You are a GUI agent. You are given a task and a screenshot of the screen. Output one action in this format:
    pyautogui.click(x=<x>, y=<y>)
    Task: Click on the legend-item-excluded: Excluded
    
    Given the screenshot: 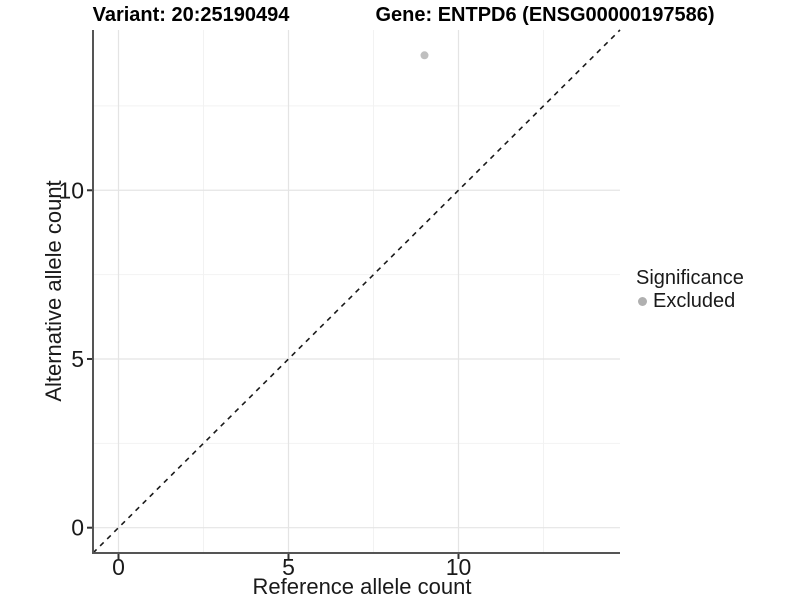 What is the action you would take?
    pyautogui.click(x=691, y=301)
    